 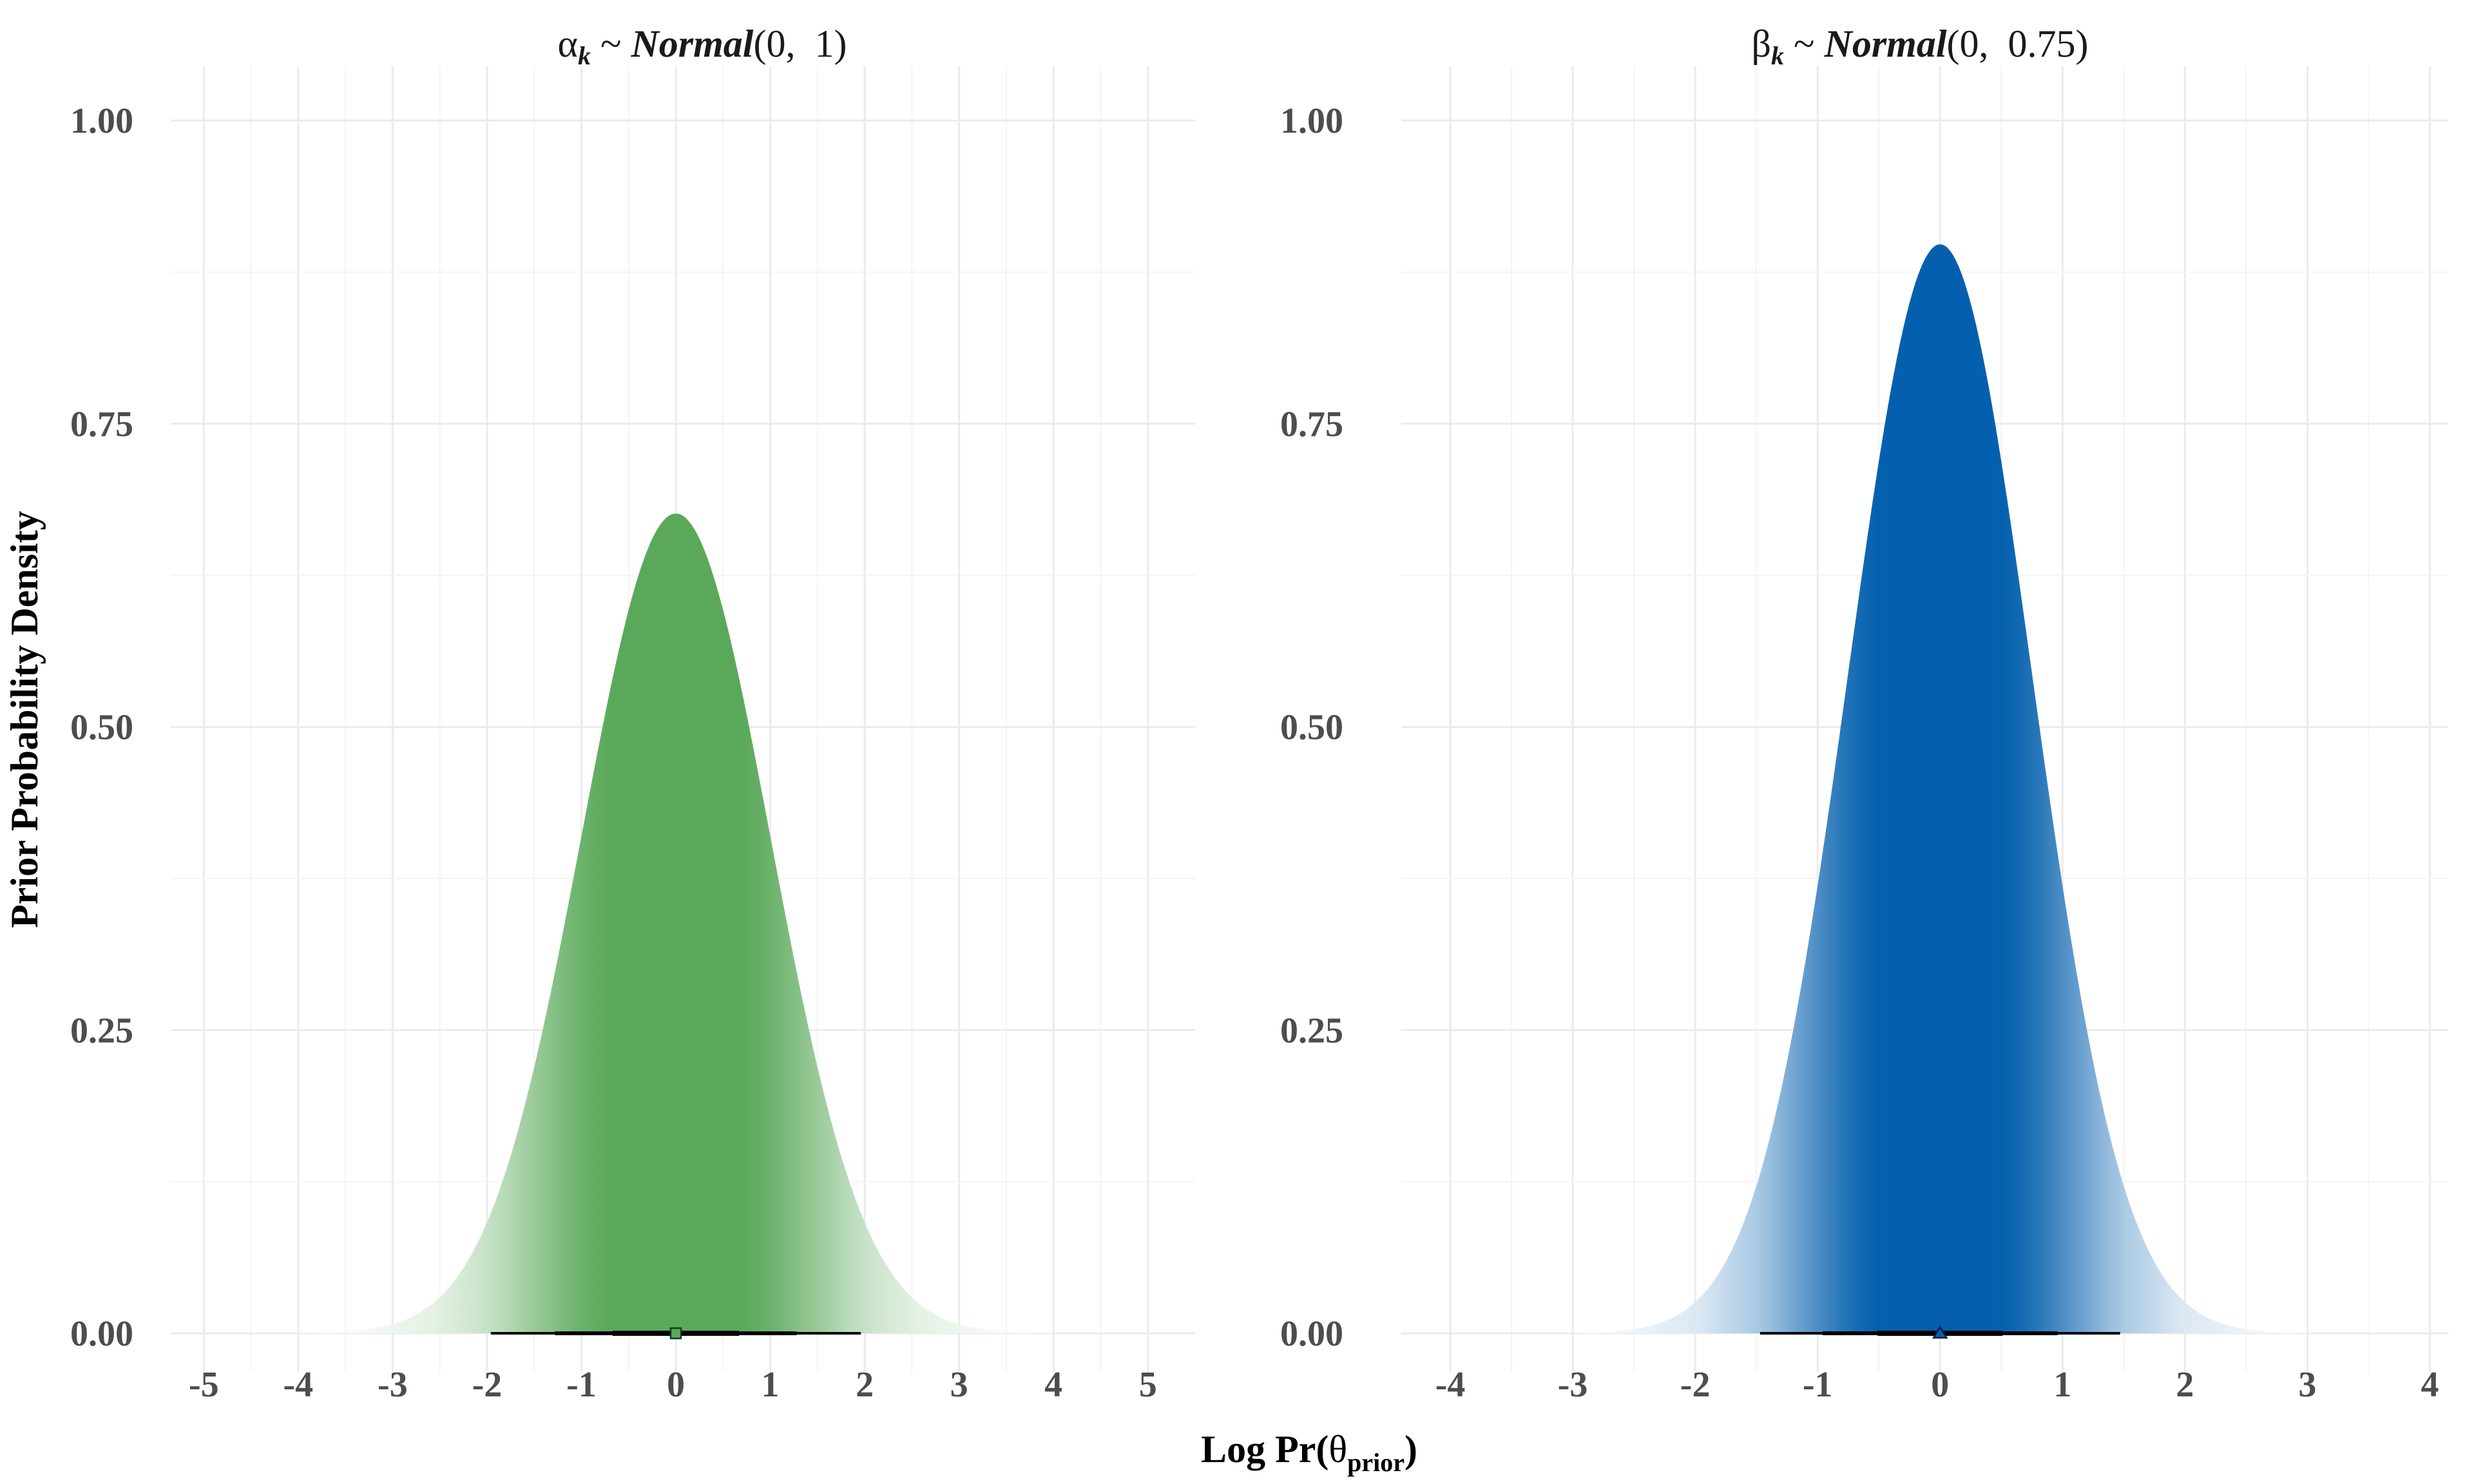 I want to click on panel-beta-title-params: (0, 0.75, so click(x=2011, y=44).